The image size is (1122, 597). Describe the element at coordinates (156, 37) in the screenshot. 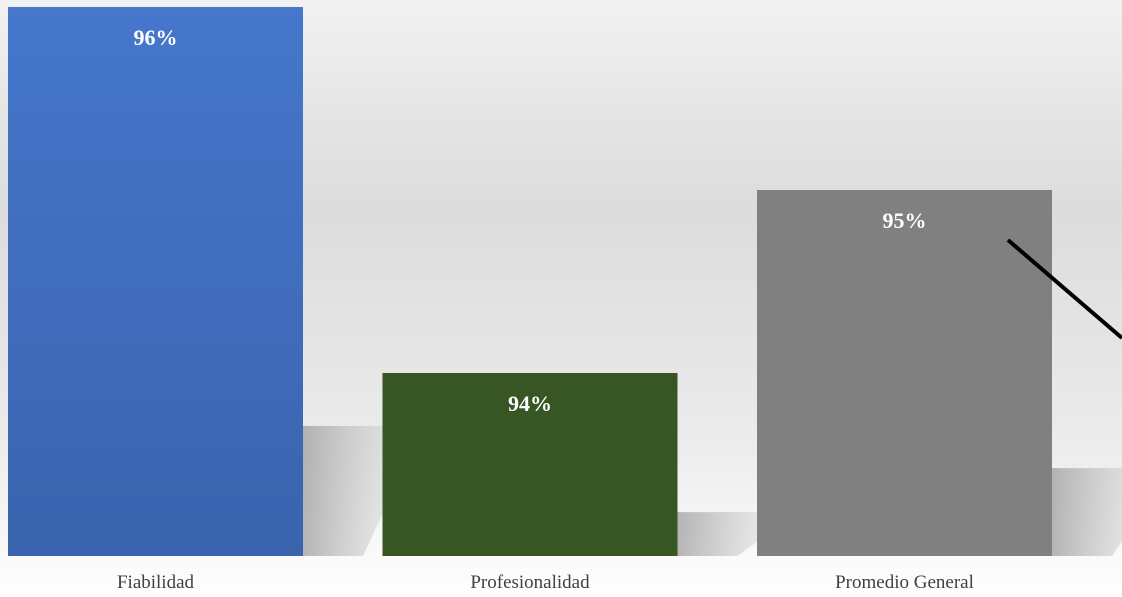

I see `data-label: 96%` at that location.